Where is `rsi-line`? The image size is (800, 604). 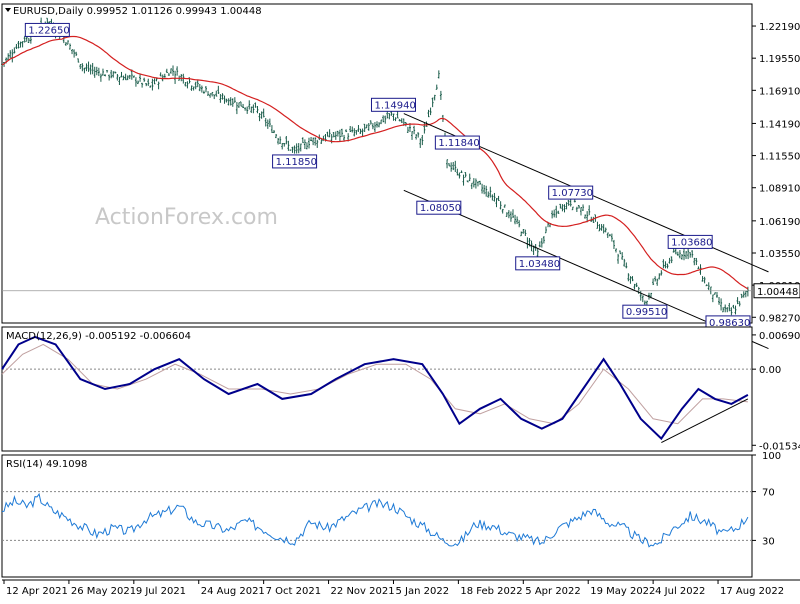
rsi-line is located at coordinates (375, 520).